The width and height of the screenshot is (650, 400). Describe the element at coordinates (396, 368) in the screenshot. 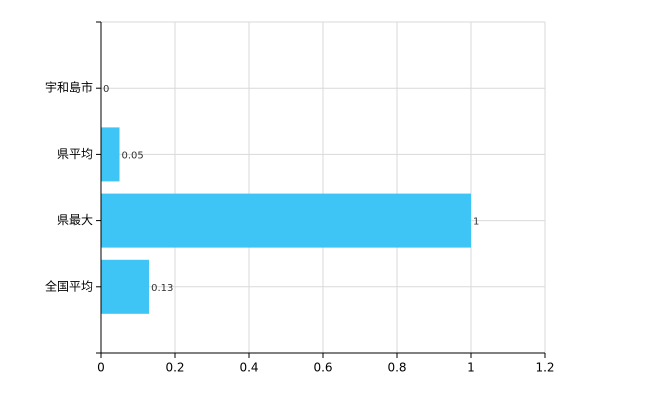

I see `x-tick-label: 0.8` at that location.